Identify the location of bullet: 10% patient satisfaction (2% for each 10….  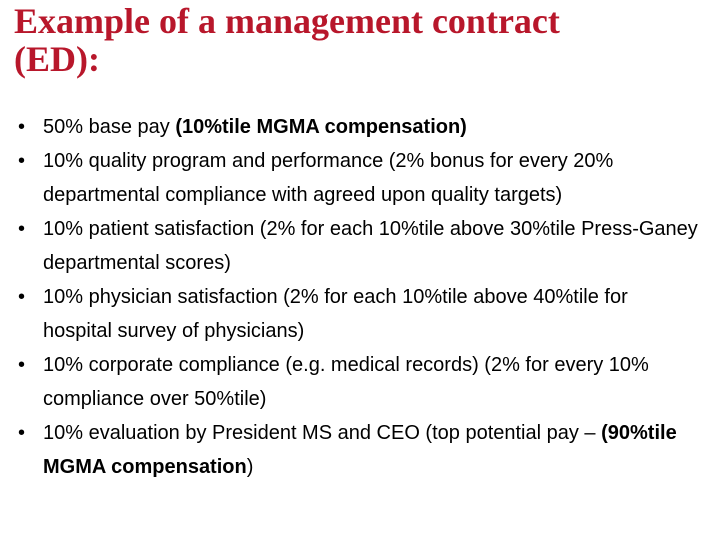
(358, 246).